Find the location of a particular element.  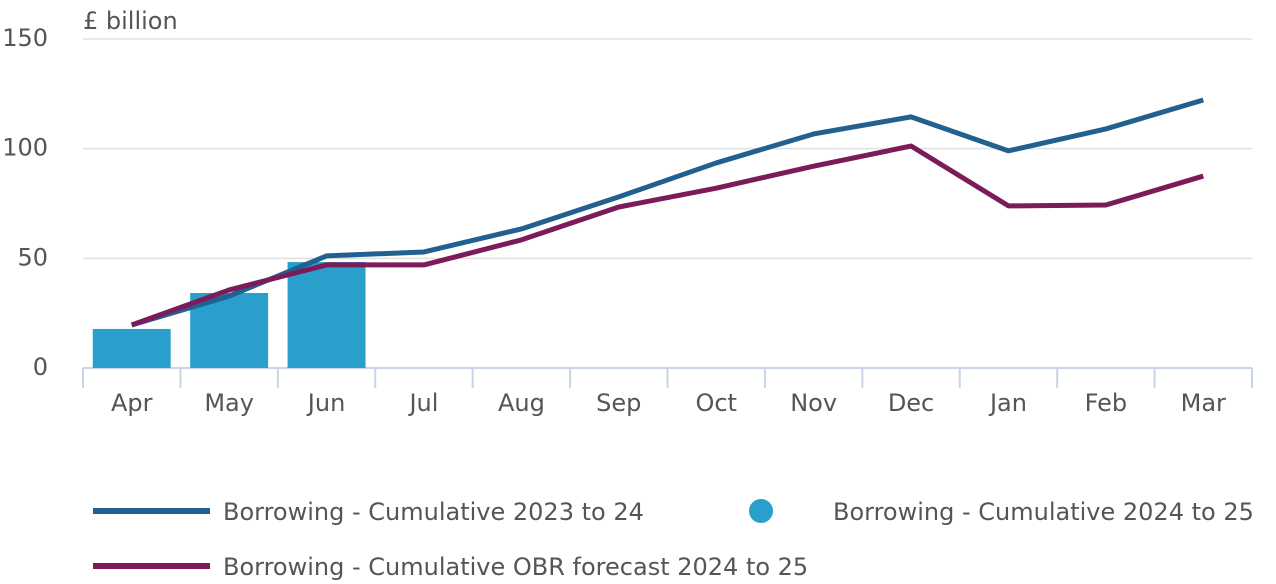

y-tick-label: 50 is located at coordinates (32, 257).